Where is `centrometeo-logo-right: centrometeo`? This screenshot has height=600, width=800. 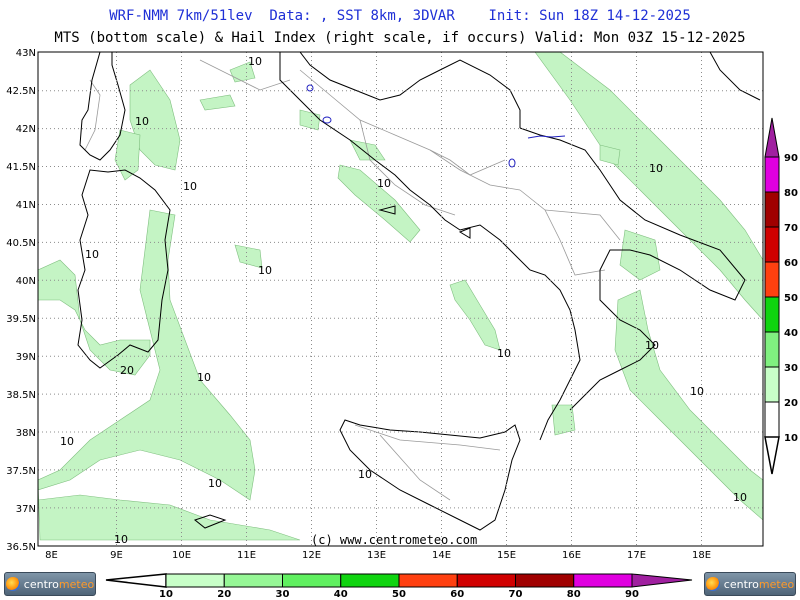
centrometeo-logo-right: centrometeo is located at coordinates (750, 584).